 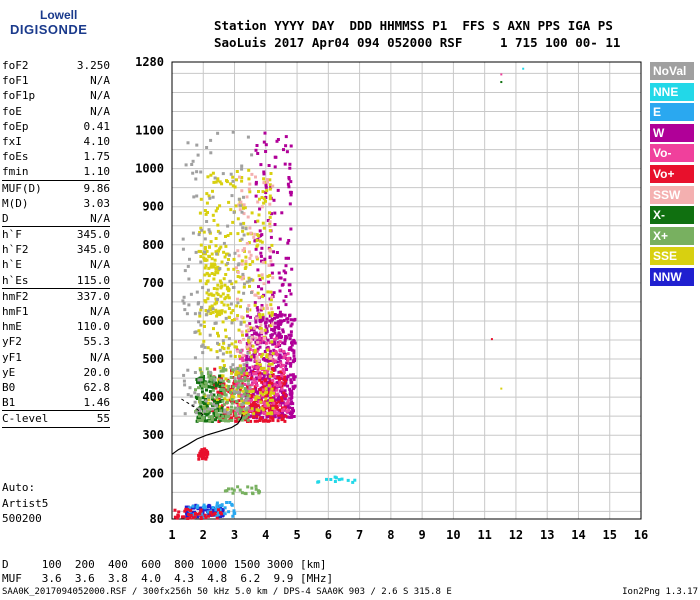 I want to click on param-value: N/A, so click(x=100, y=357).